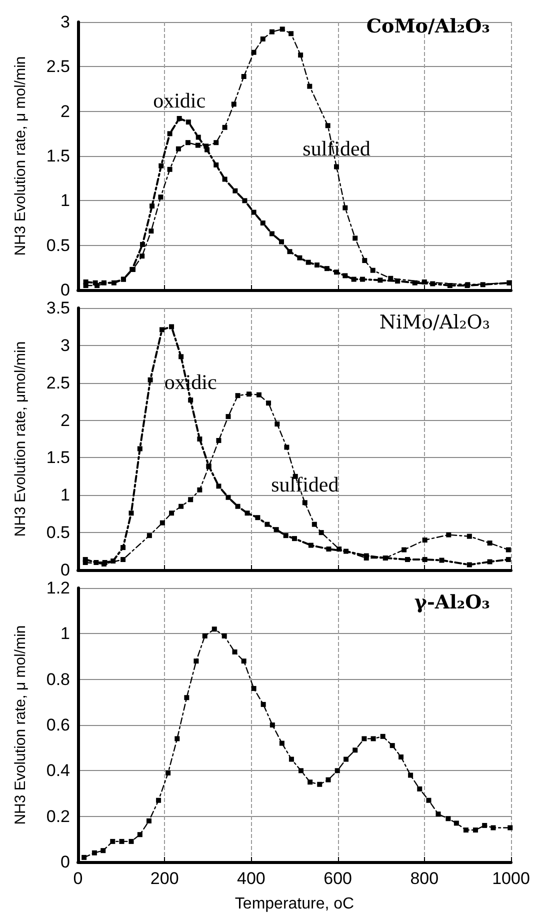  What do you see at coordinates (251, 878) in the screenshot?
I see `x-tick-label: 400` at bounding box center [251, 878].